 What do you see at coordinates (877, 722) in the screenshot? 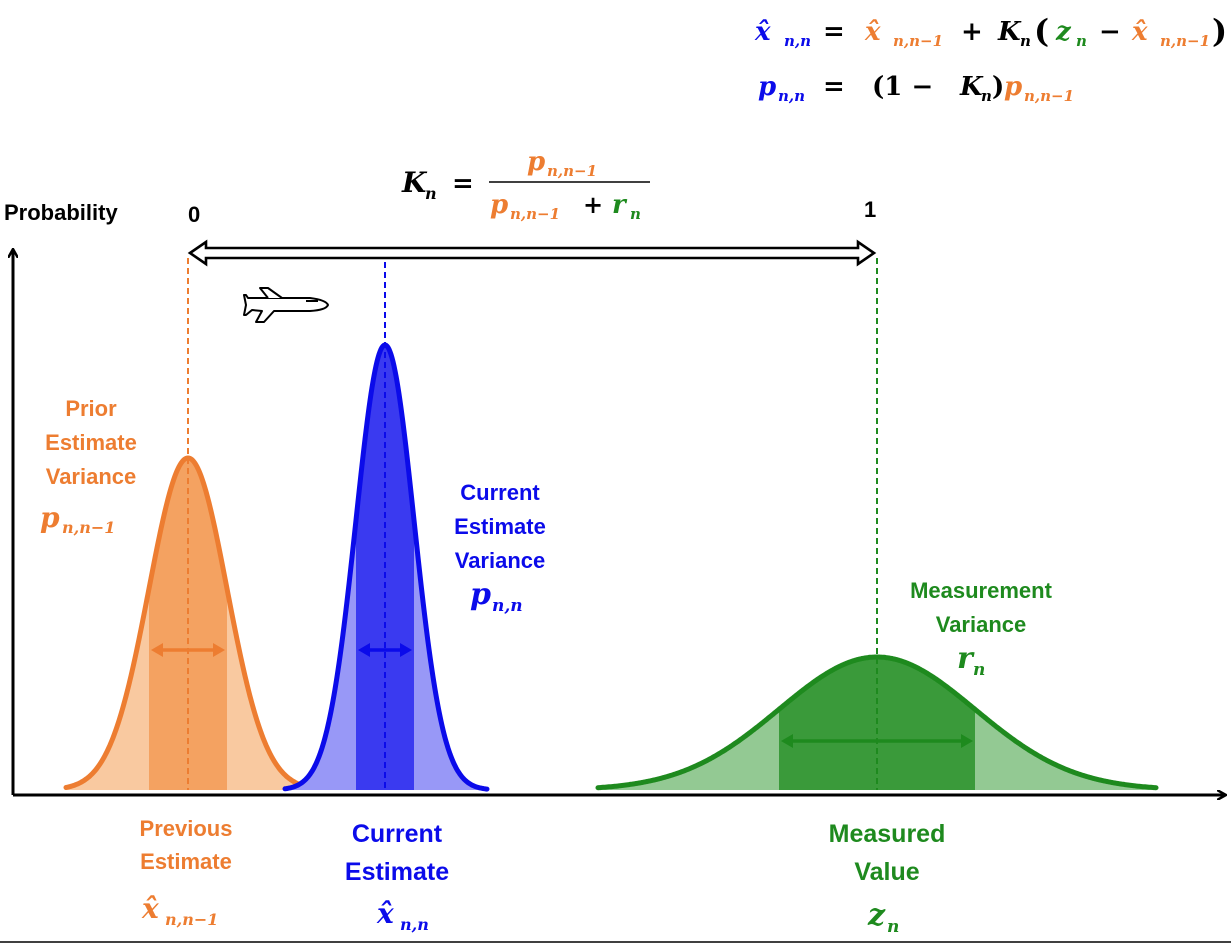
I see `measurement-curve` at bounding box center [877, 722].